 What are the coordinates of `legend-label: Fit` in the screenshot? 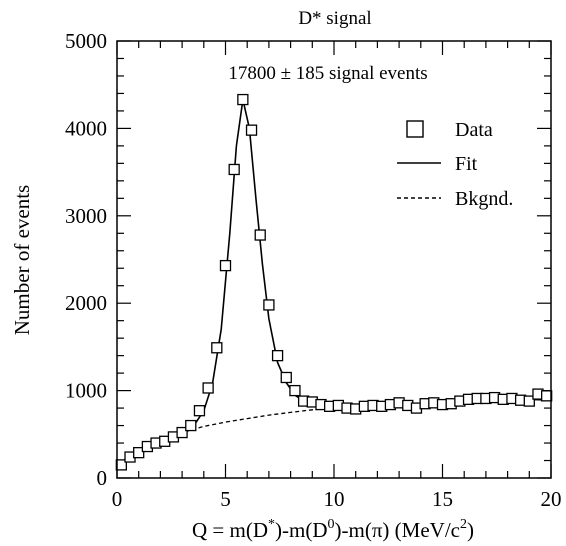 It's located at (466, 164).